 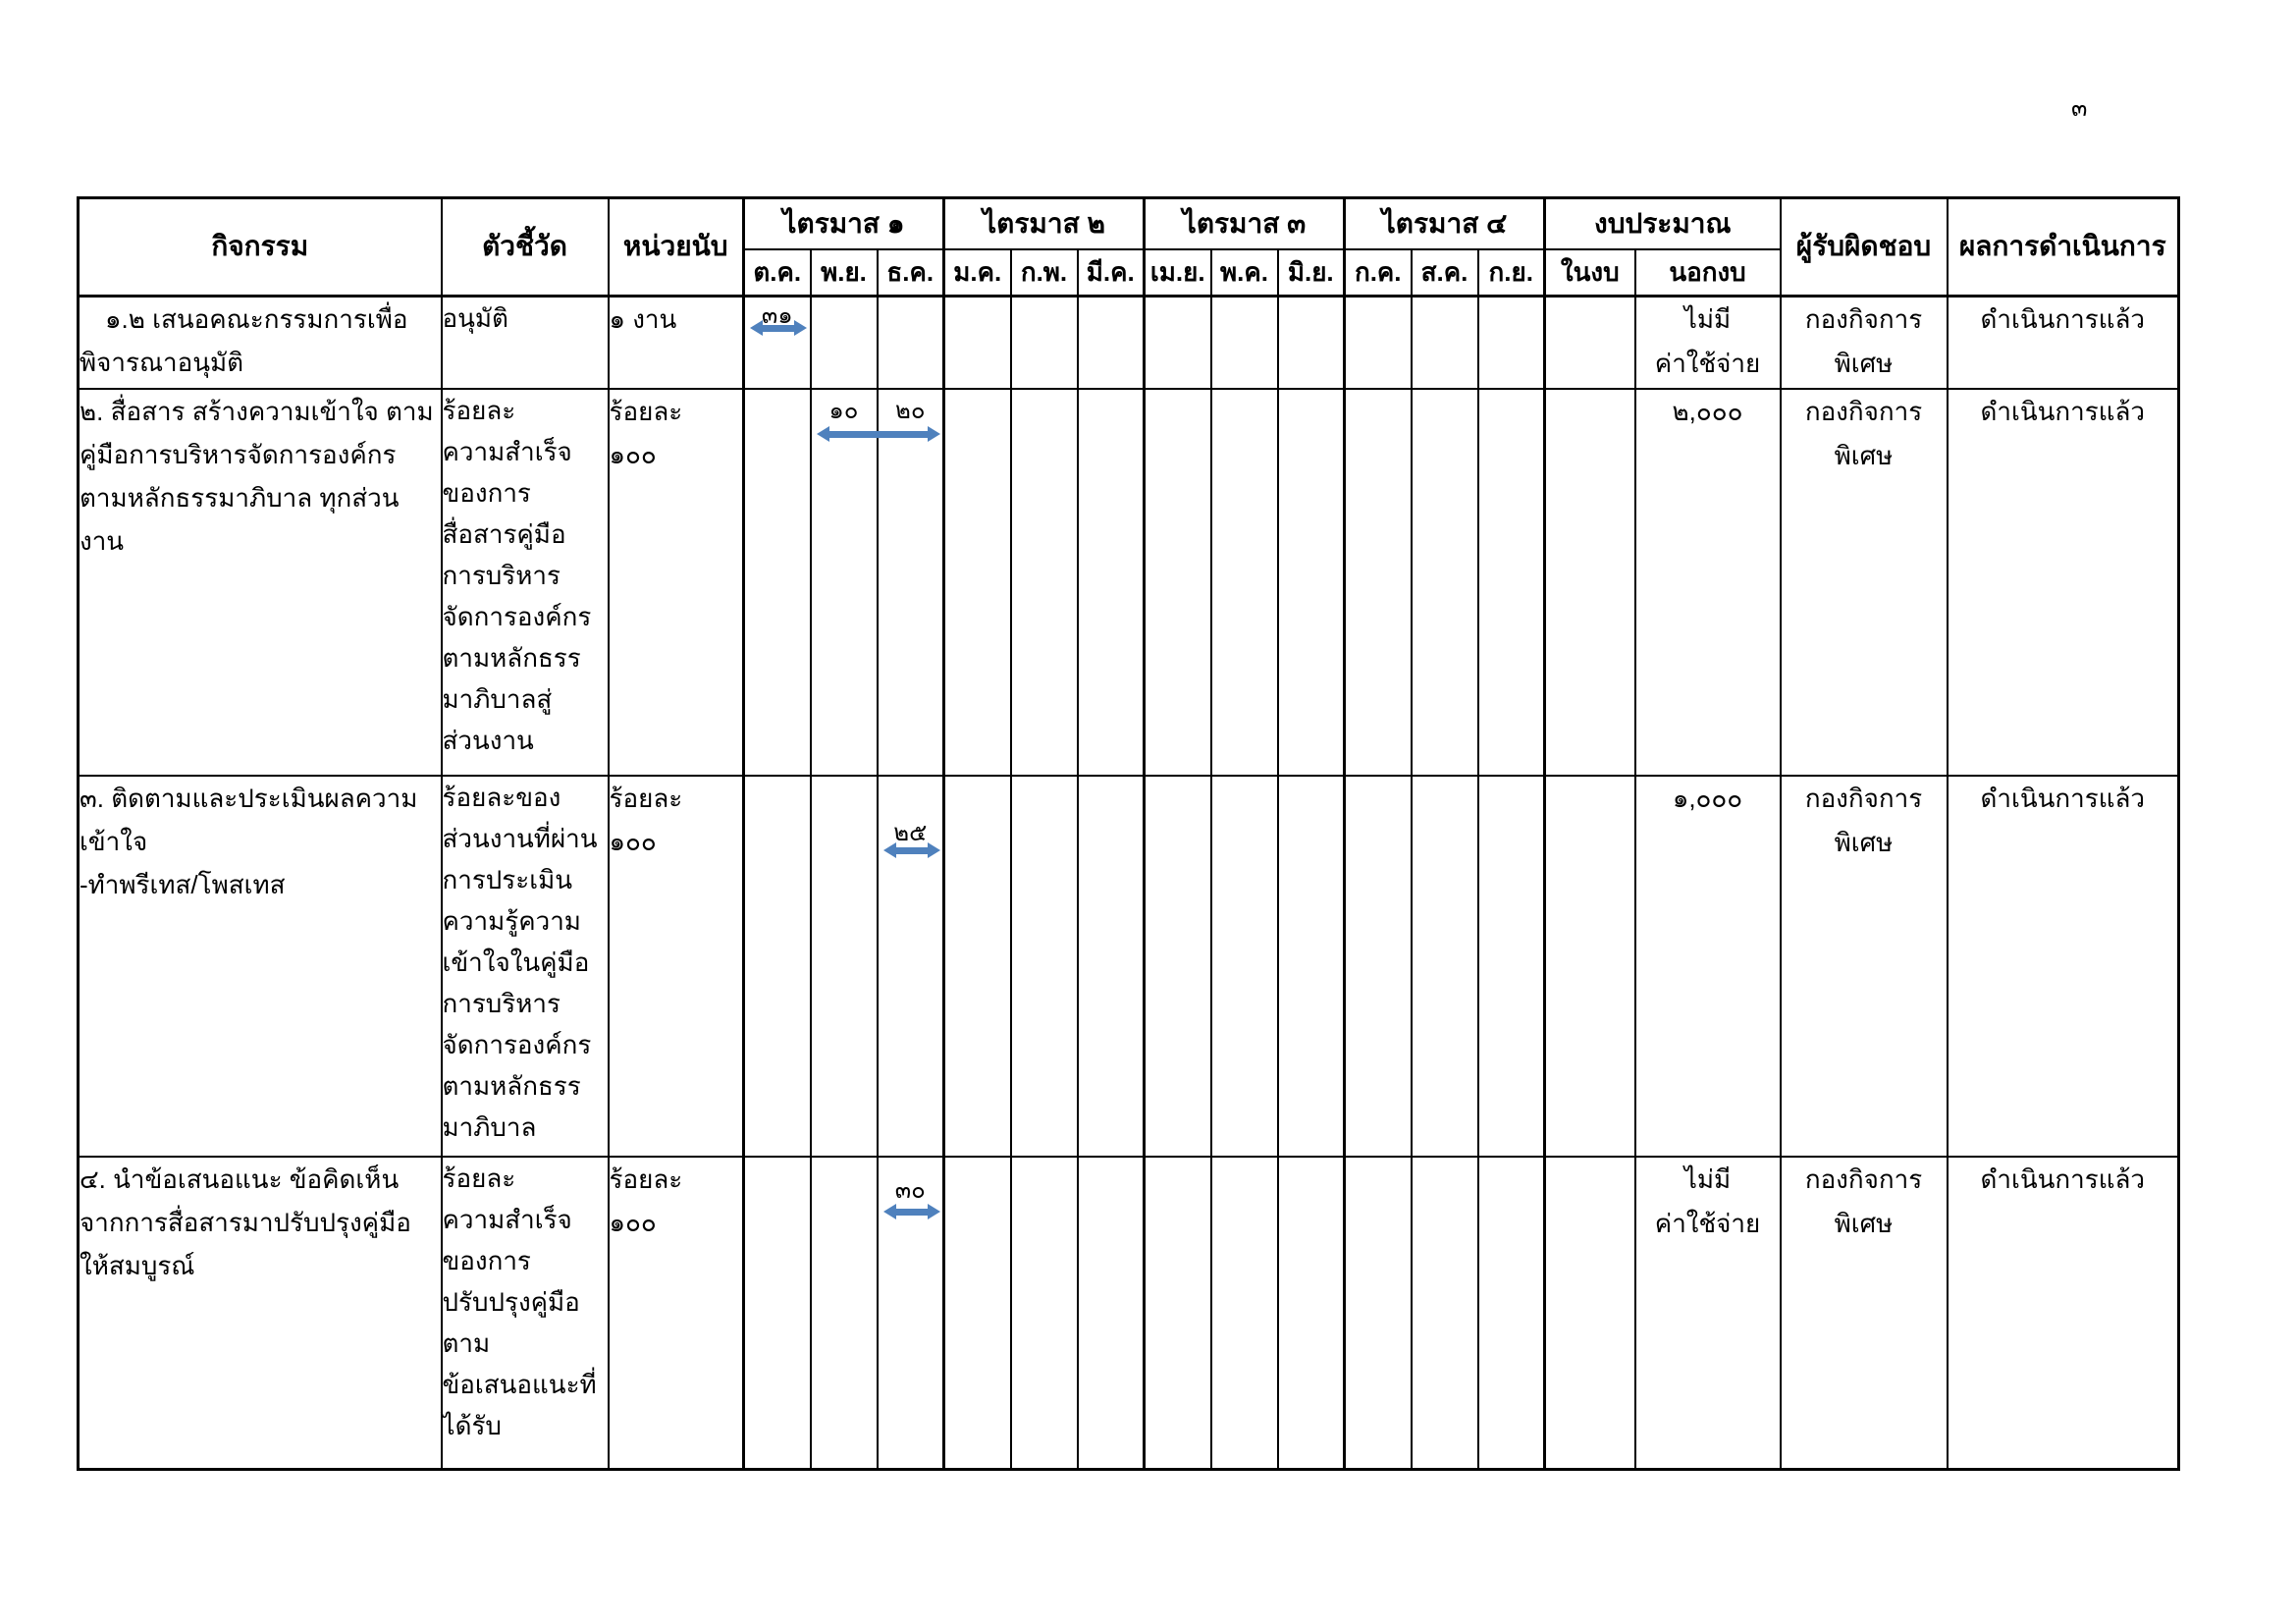 What do you see at coordinates (1864, 842) in the screenshot?
I see `responsible-text: พิเศษ` at bounding box center [1864, 842].